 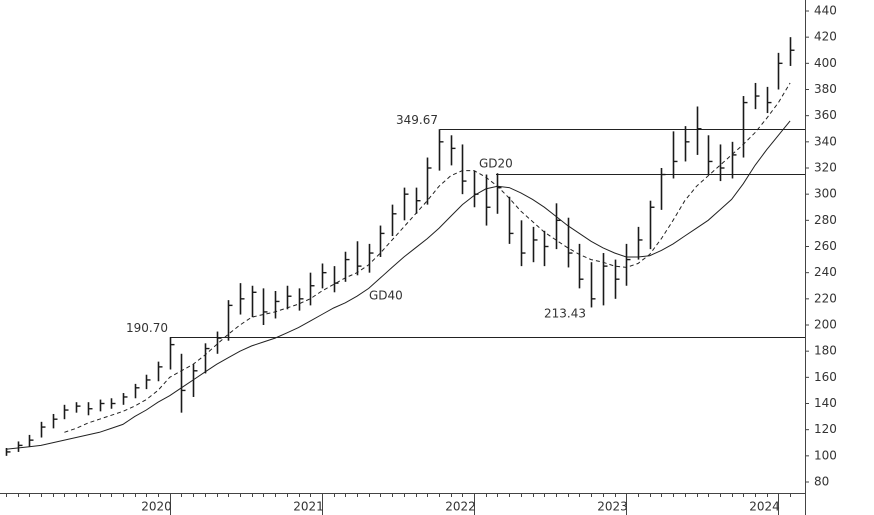 I want to click on low-annotation: 213.43, so click(x=565, y=314).